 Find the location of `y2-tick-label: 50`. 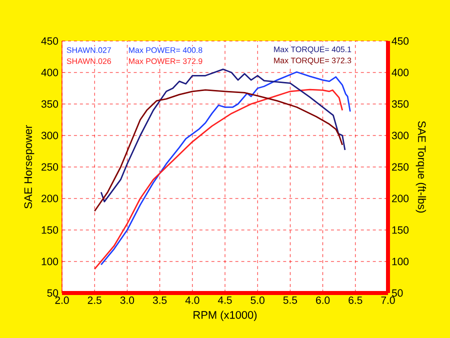

y2-tick-label: 50 is located at coordinates (397, 293).